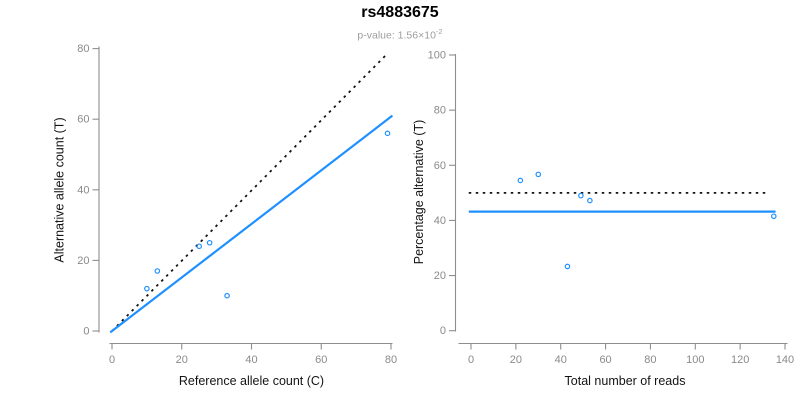  I want to click on y-axis-title: Percentage alternative (T), so click(419, 192).